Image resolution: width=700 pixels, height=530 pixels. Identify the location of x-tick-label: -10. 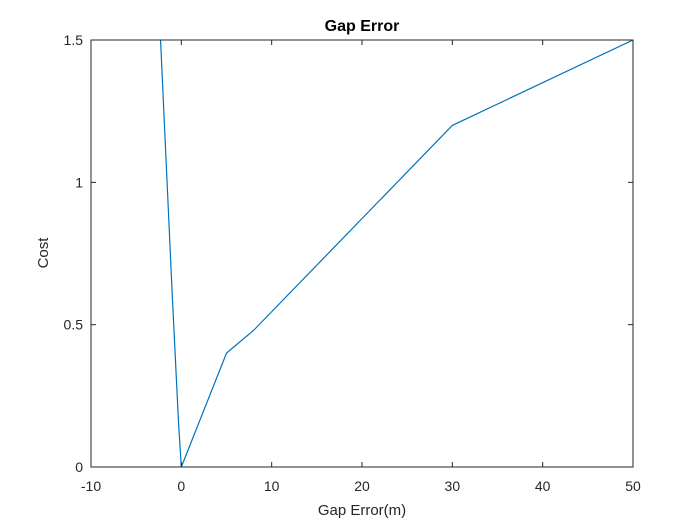
(91, 486).